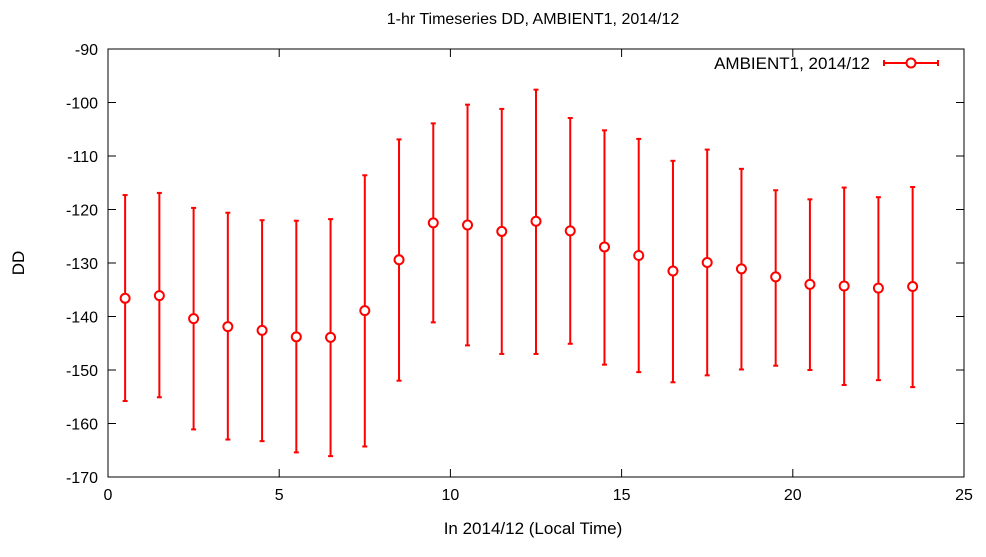 This screenshot has width=986, height=557. I want to click on x-tick-label: 20, so click(793, 495).